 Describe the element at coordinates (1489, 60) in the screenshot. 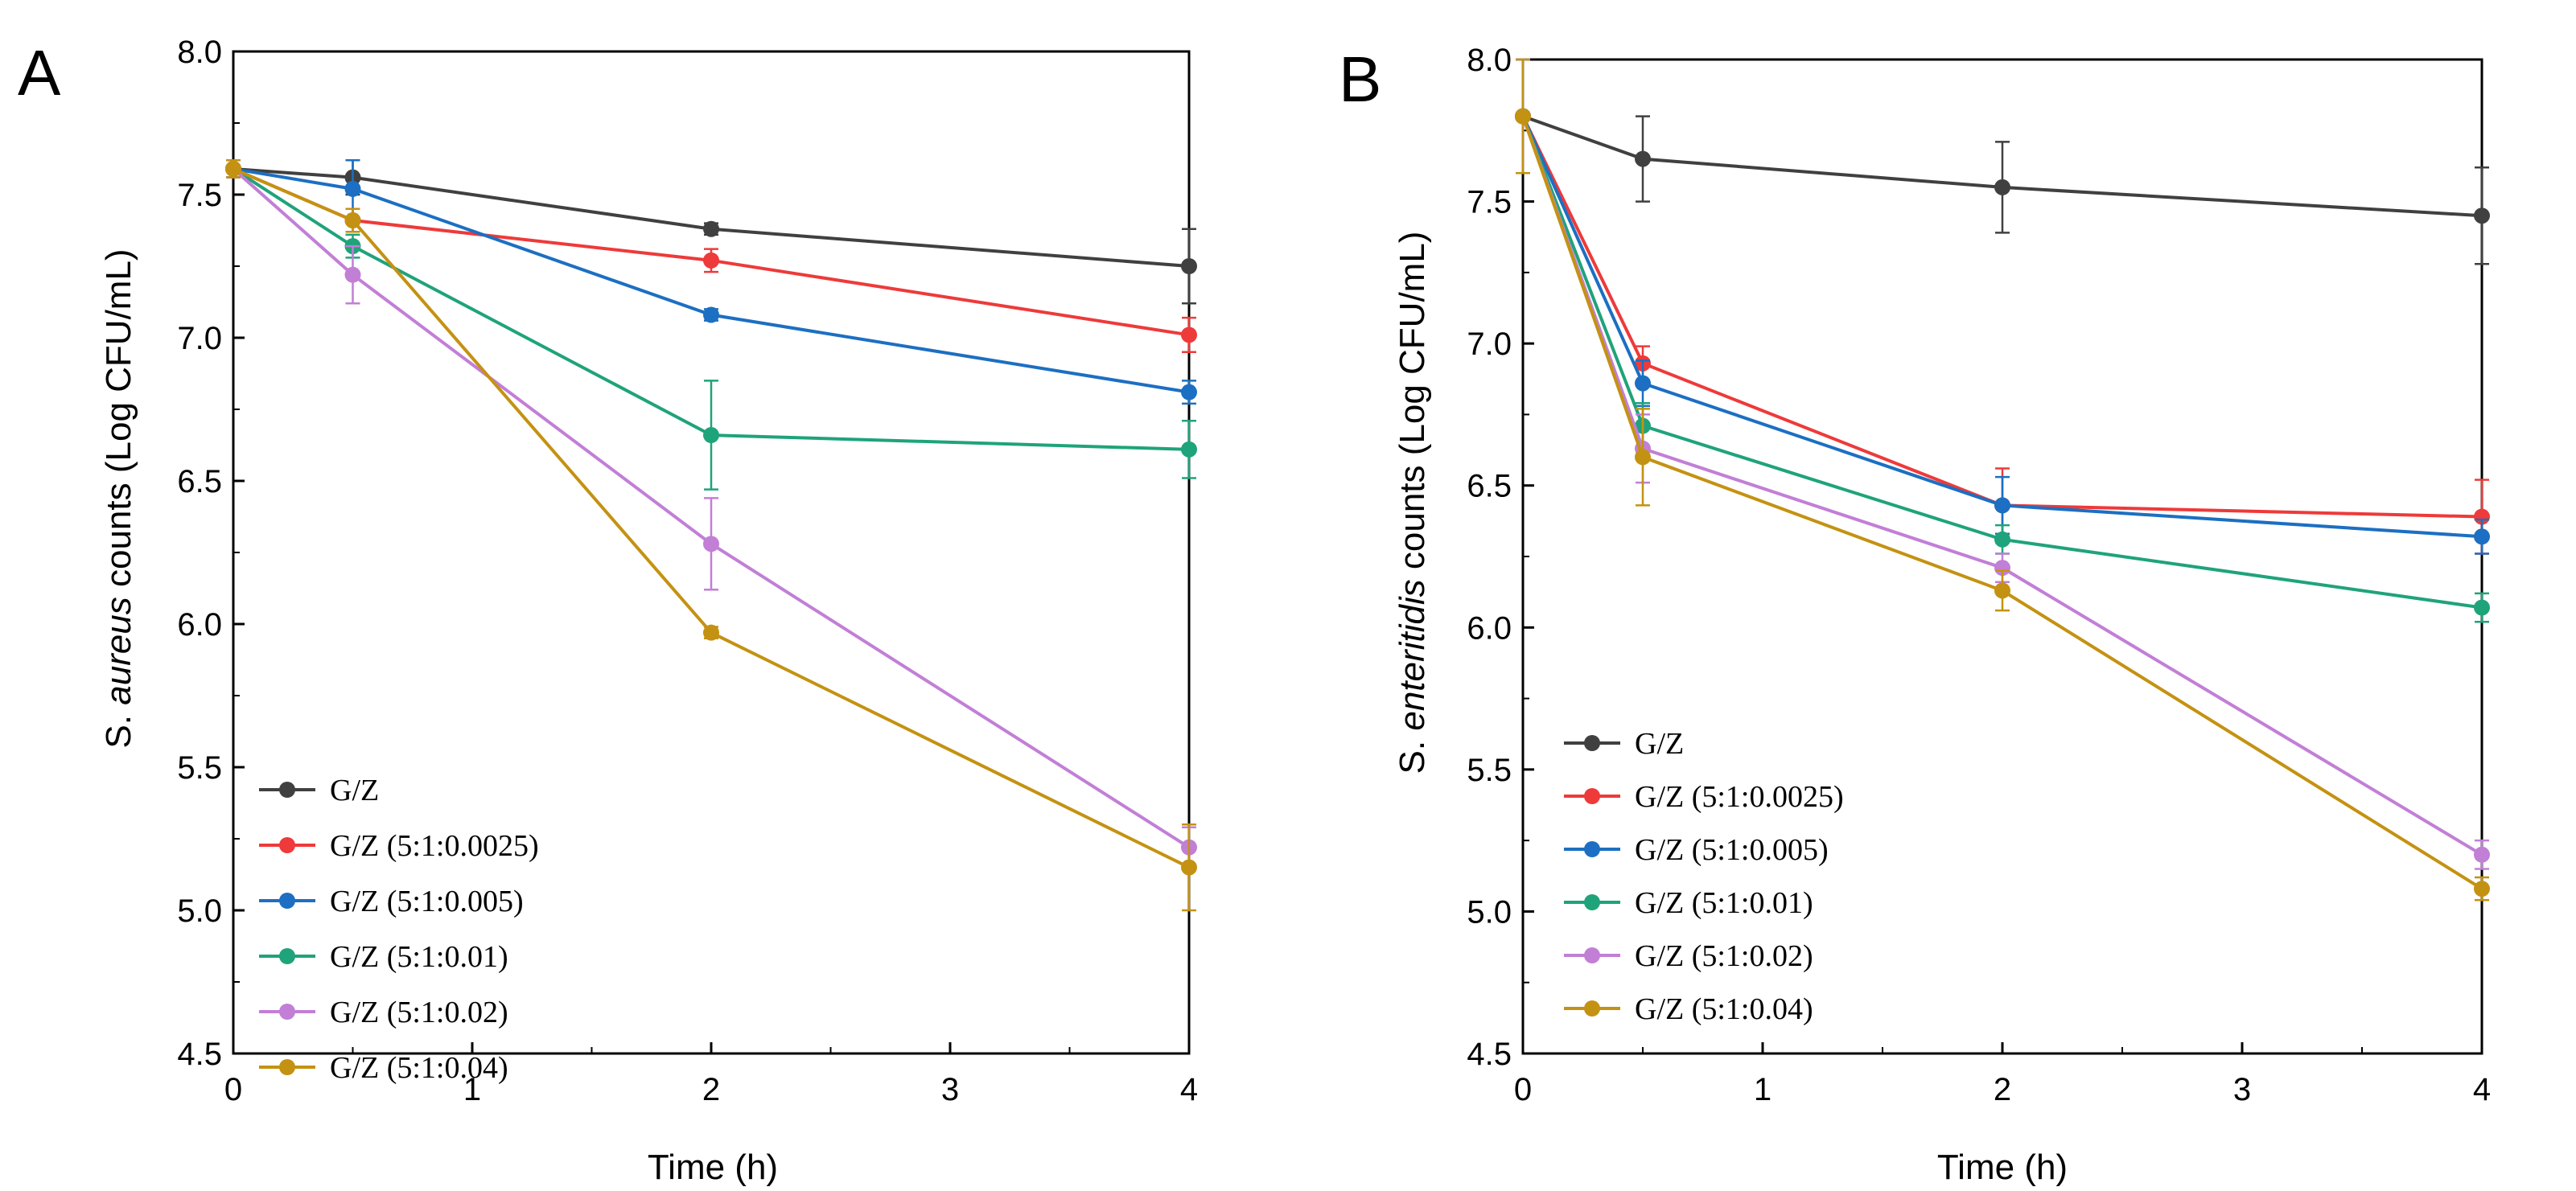

I see `y-tick-label: 8.0` at that location.